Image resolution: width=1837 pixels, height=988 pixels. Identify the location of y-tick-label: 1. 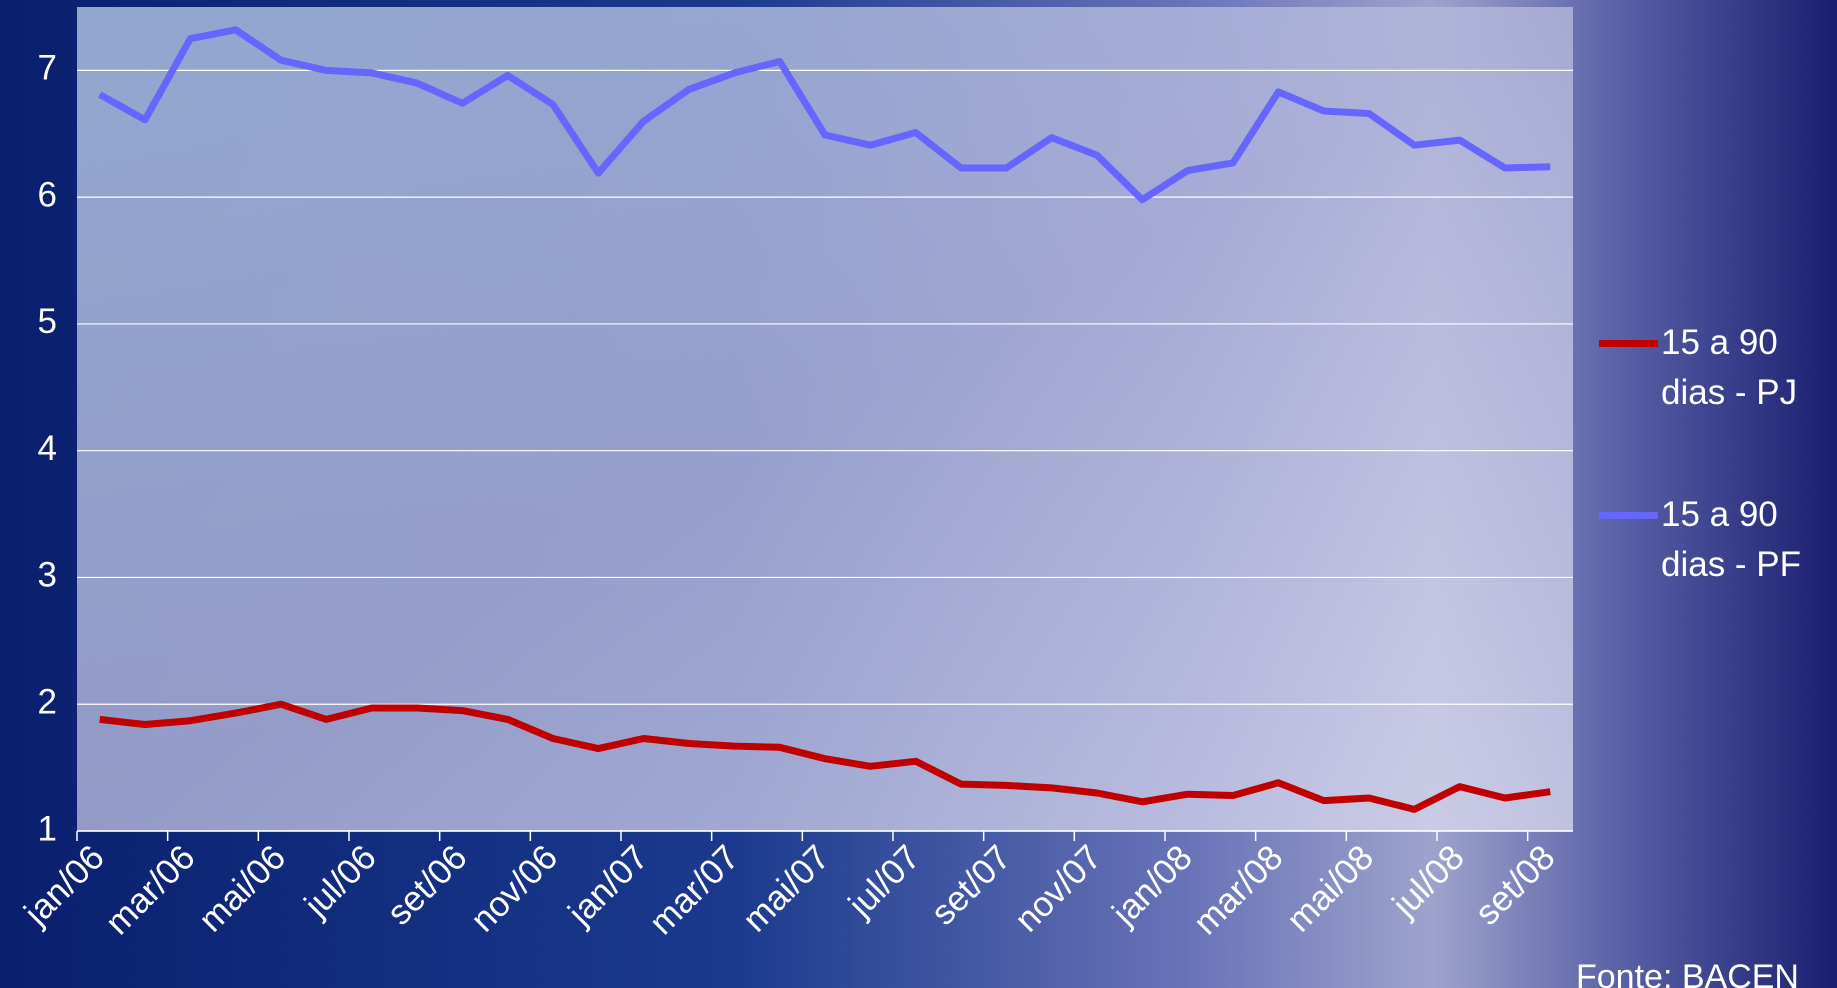
(47, 828).